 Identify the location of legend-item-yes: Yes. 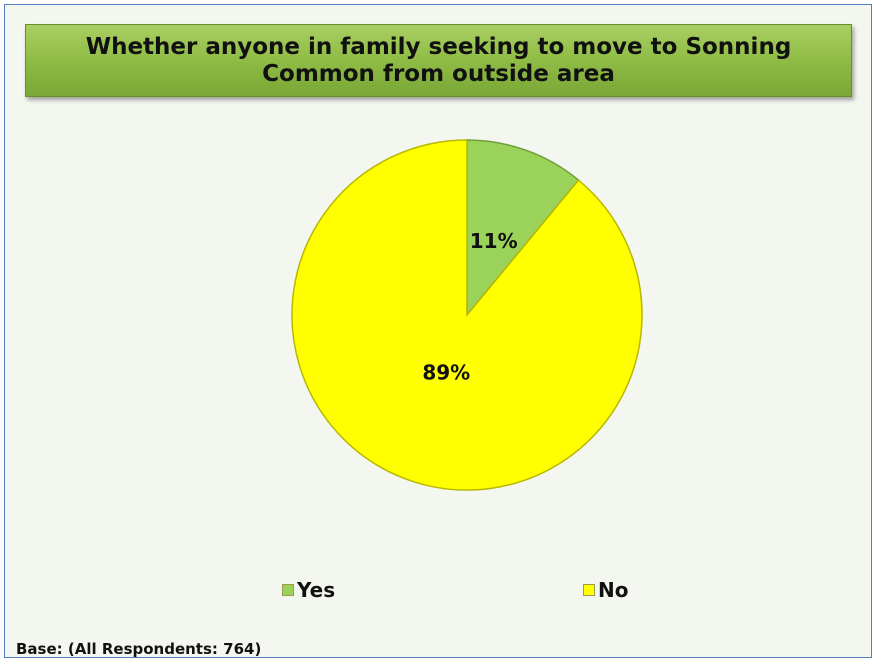
(308, 590).